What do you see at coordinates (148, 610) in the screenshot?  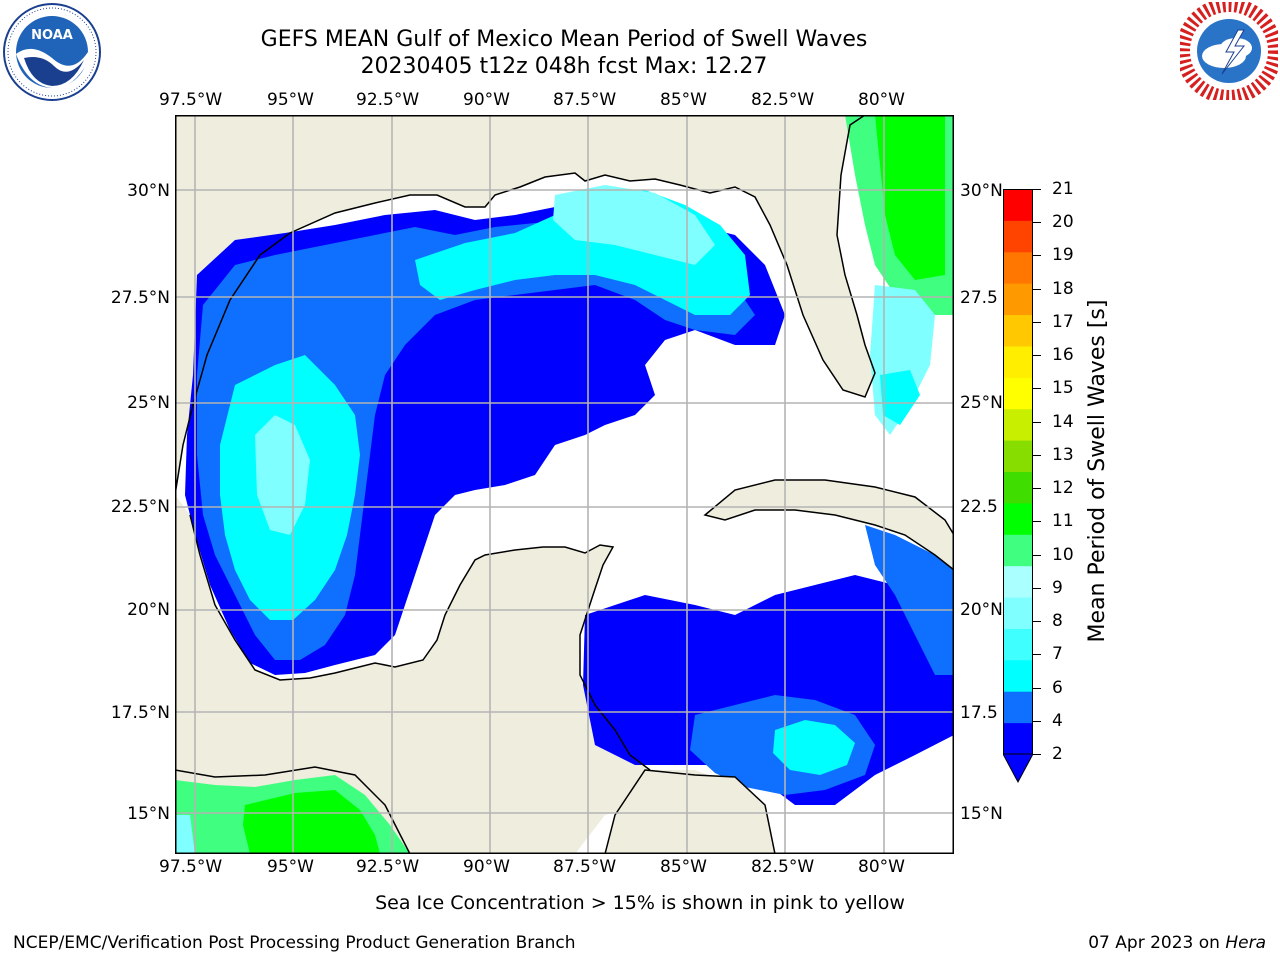 I see `lat-tick-label: 20°N` at bounding box center [148, 610].